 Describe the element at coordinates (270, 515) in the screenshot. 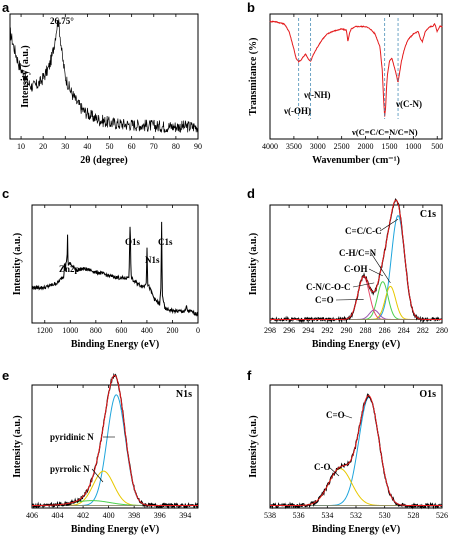

I see `x-tick-label-f: 538` at that location.